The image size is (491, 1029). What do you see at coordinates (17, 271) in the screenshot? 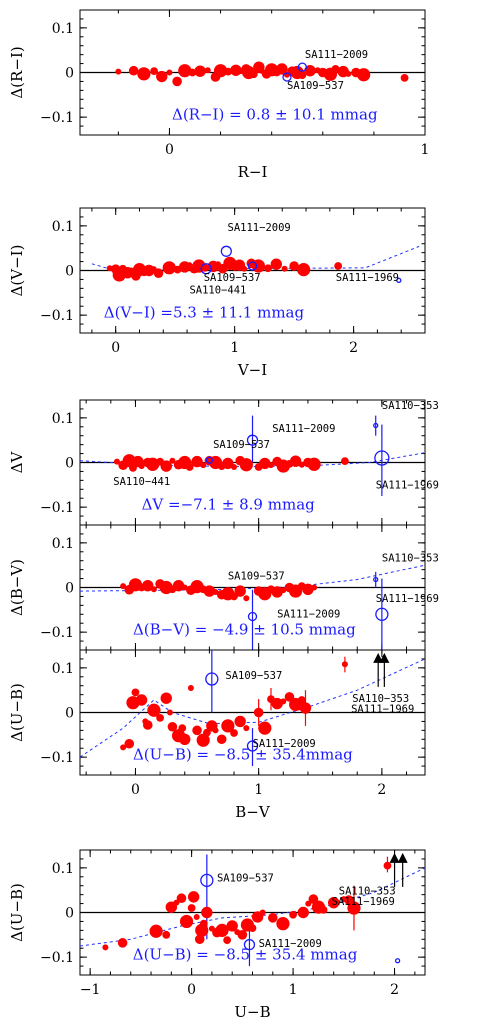
I see `y-axis-title: Δ(V−I)` at bounding box center [17, 271].